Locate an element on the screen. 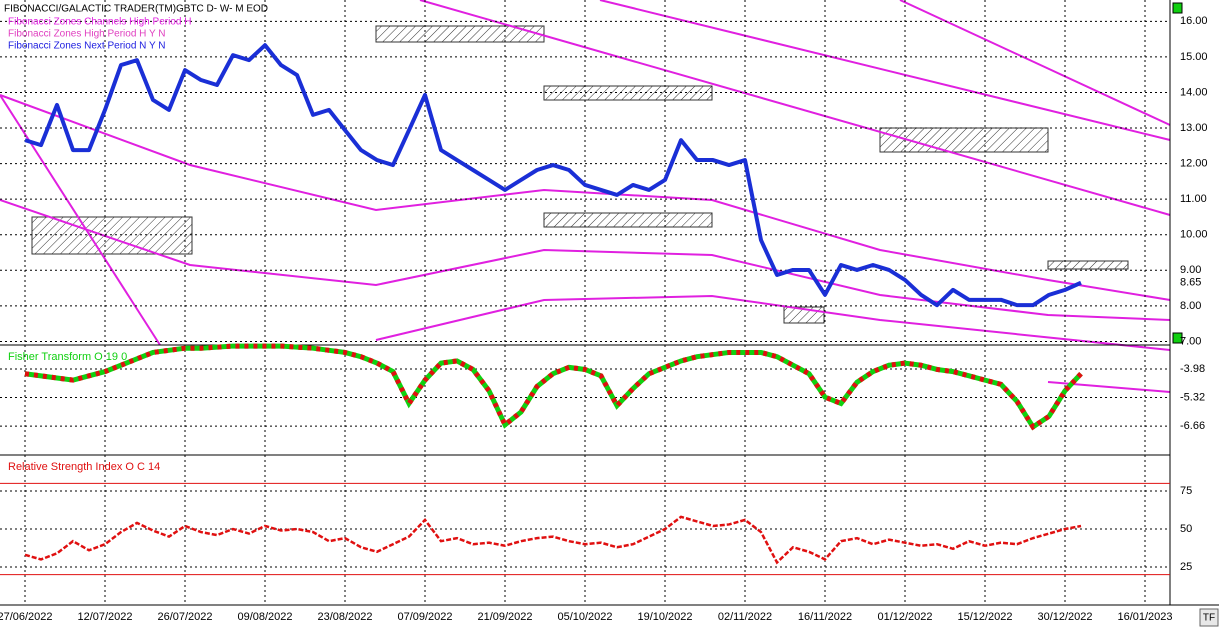 This screenshot has width=1219, height=629. indicator-line-overlay is located at coordinates (553, 387).